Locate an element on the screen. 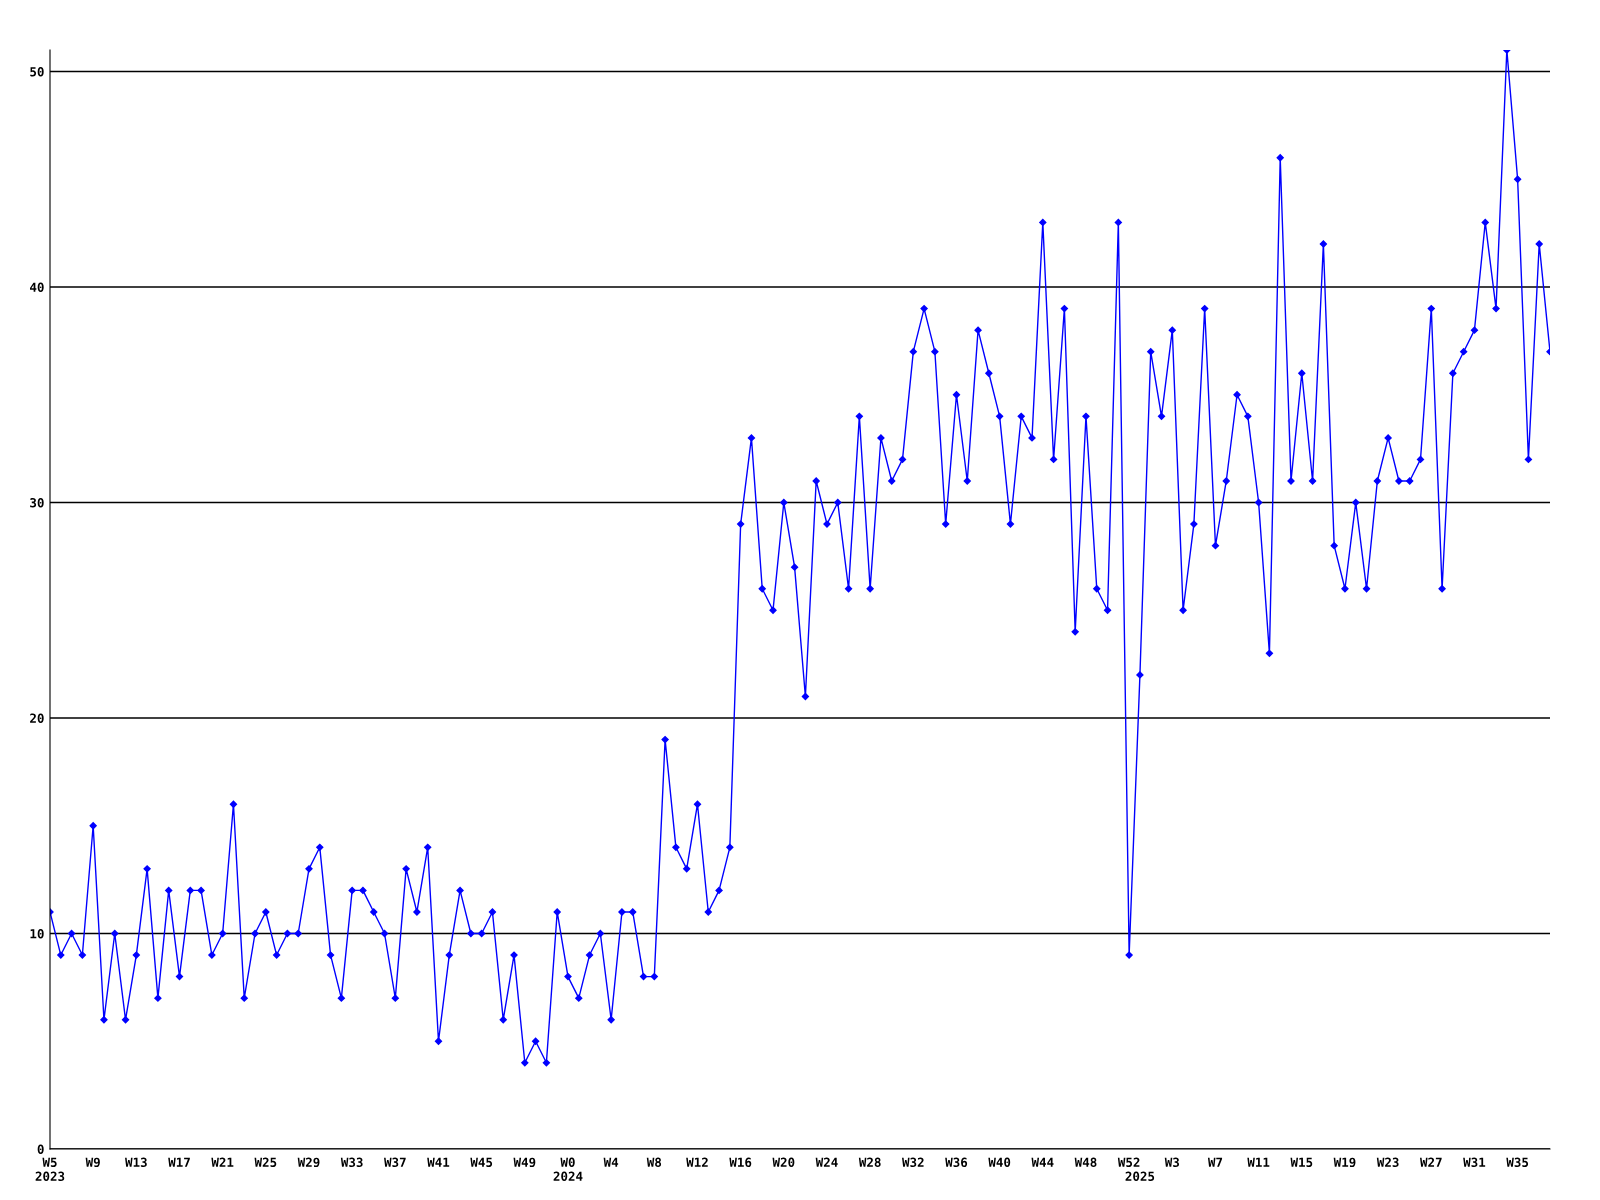 Image resolution: width=1600 pixels, height=1200 pixels. x-tick-label: W0 2024 is located at coordinates (568, 1169).